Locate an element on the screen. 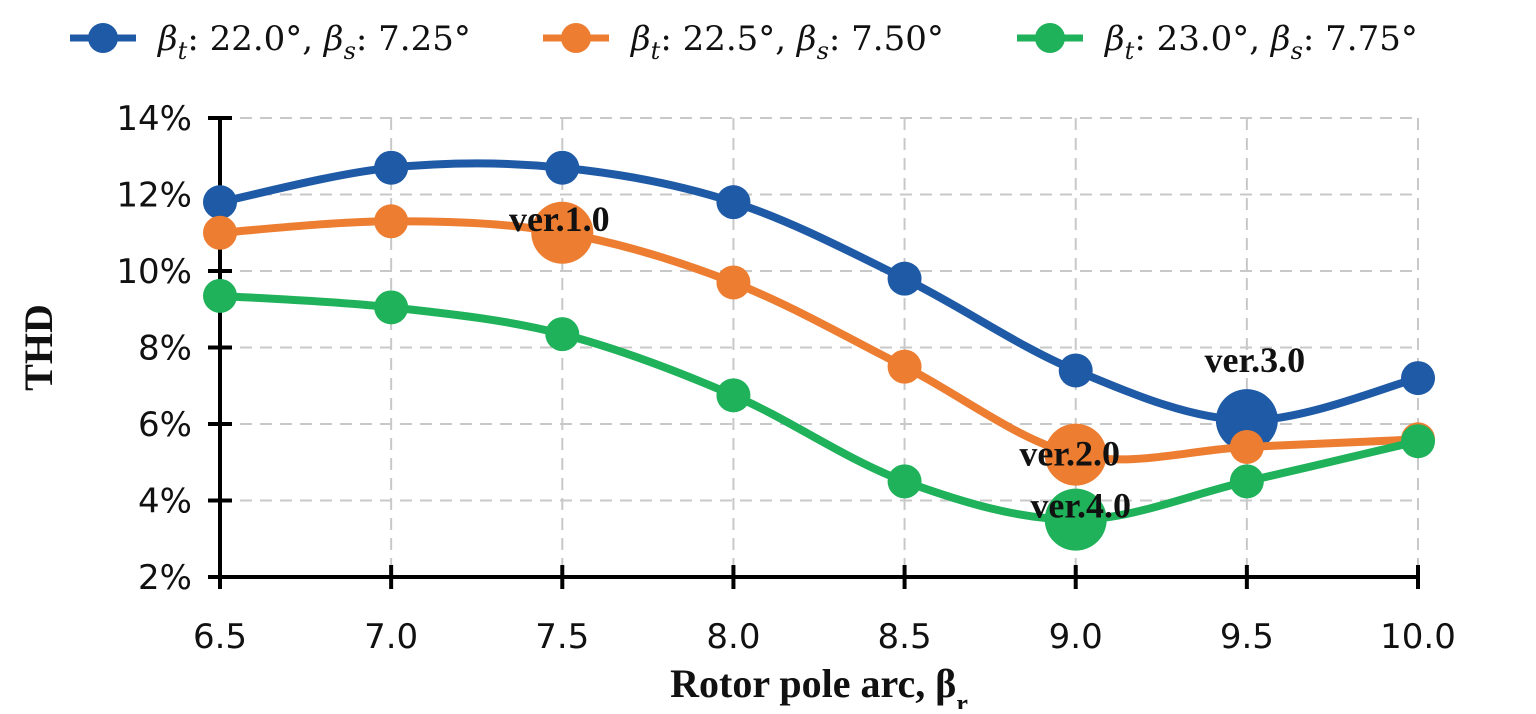 The height and width of the screenshot is (714, 1536). y-tick-label: 10% is located at coordinates (154, 272).